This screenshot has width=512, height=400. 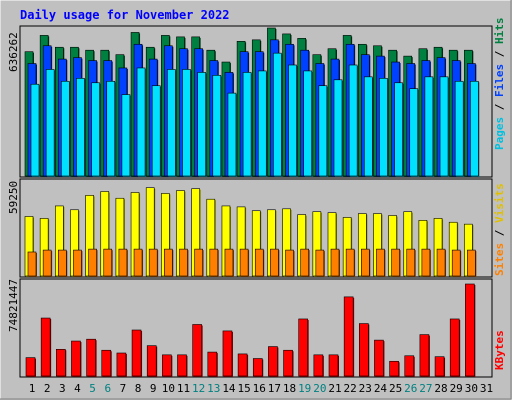 What do you see at coordinates (62, 388) in the screenshot?
I see `x-label-day-3: 3` at bounding box center [62, 388].